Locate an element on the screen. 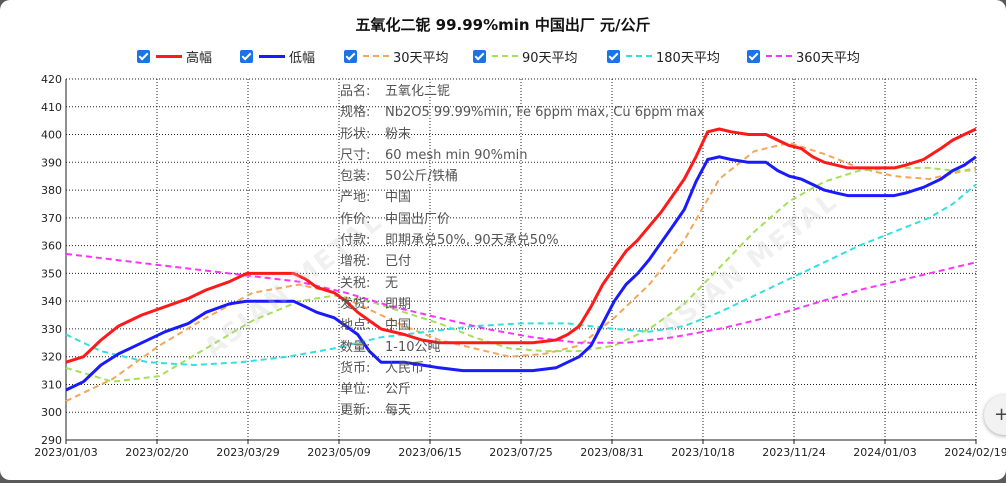 The width and height of the screenshot is (1006, 483). info-row: 包装: 50公斤/铁桶 is located at coordinates (522, 176).